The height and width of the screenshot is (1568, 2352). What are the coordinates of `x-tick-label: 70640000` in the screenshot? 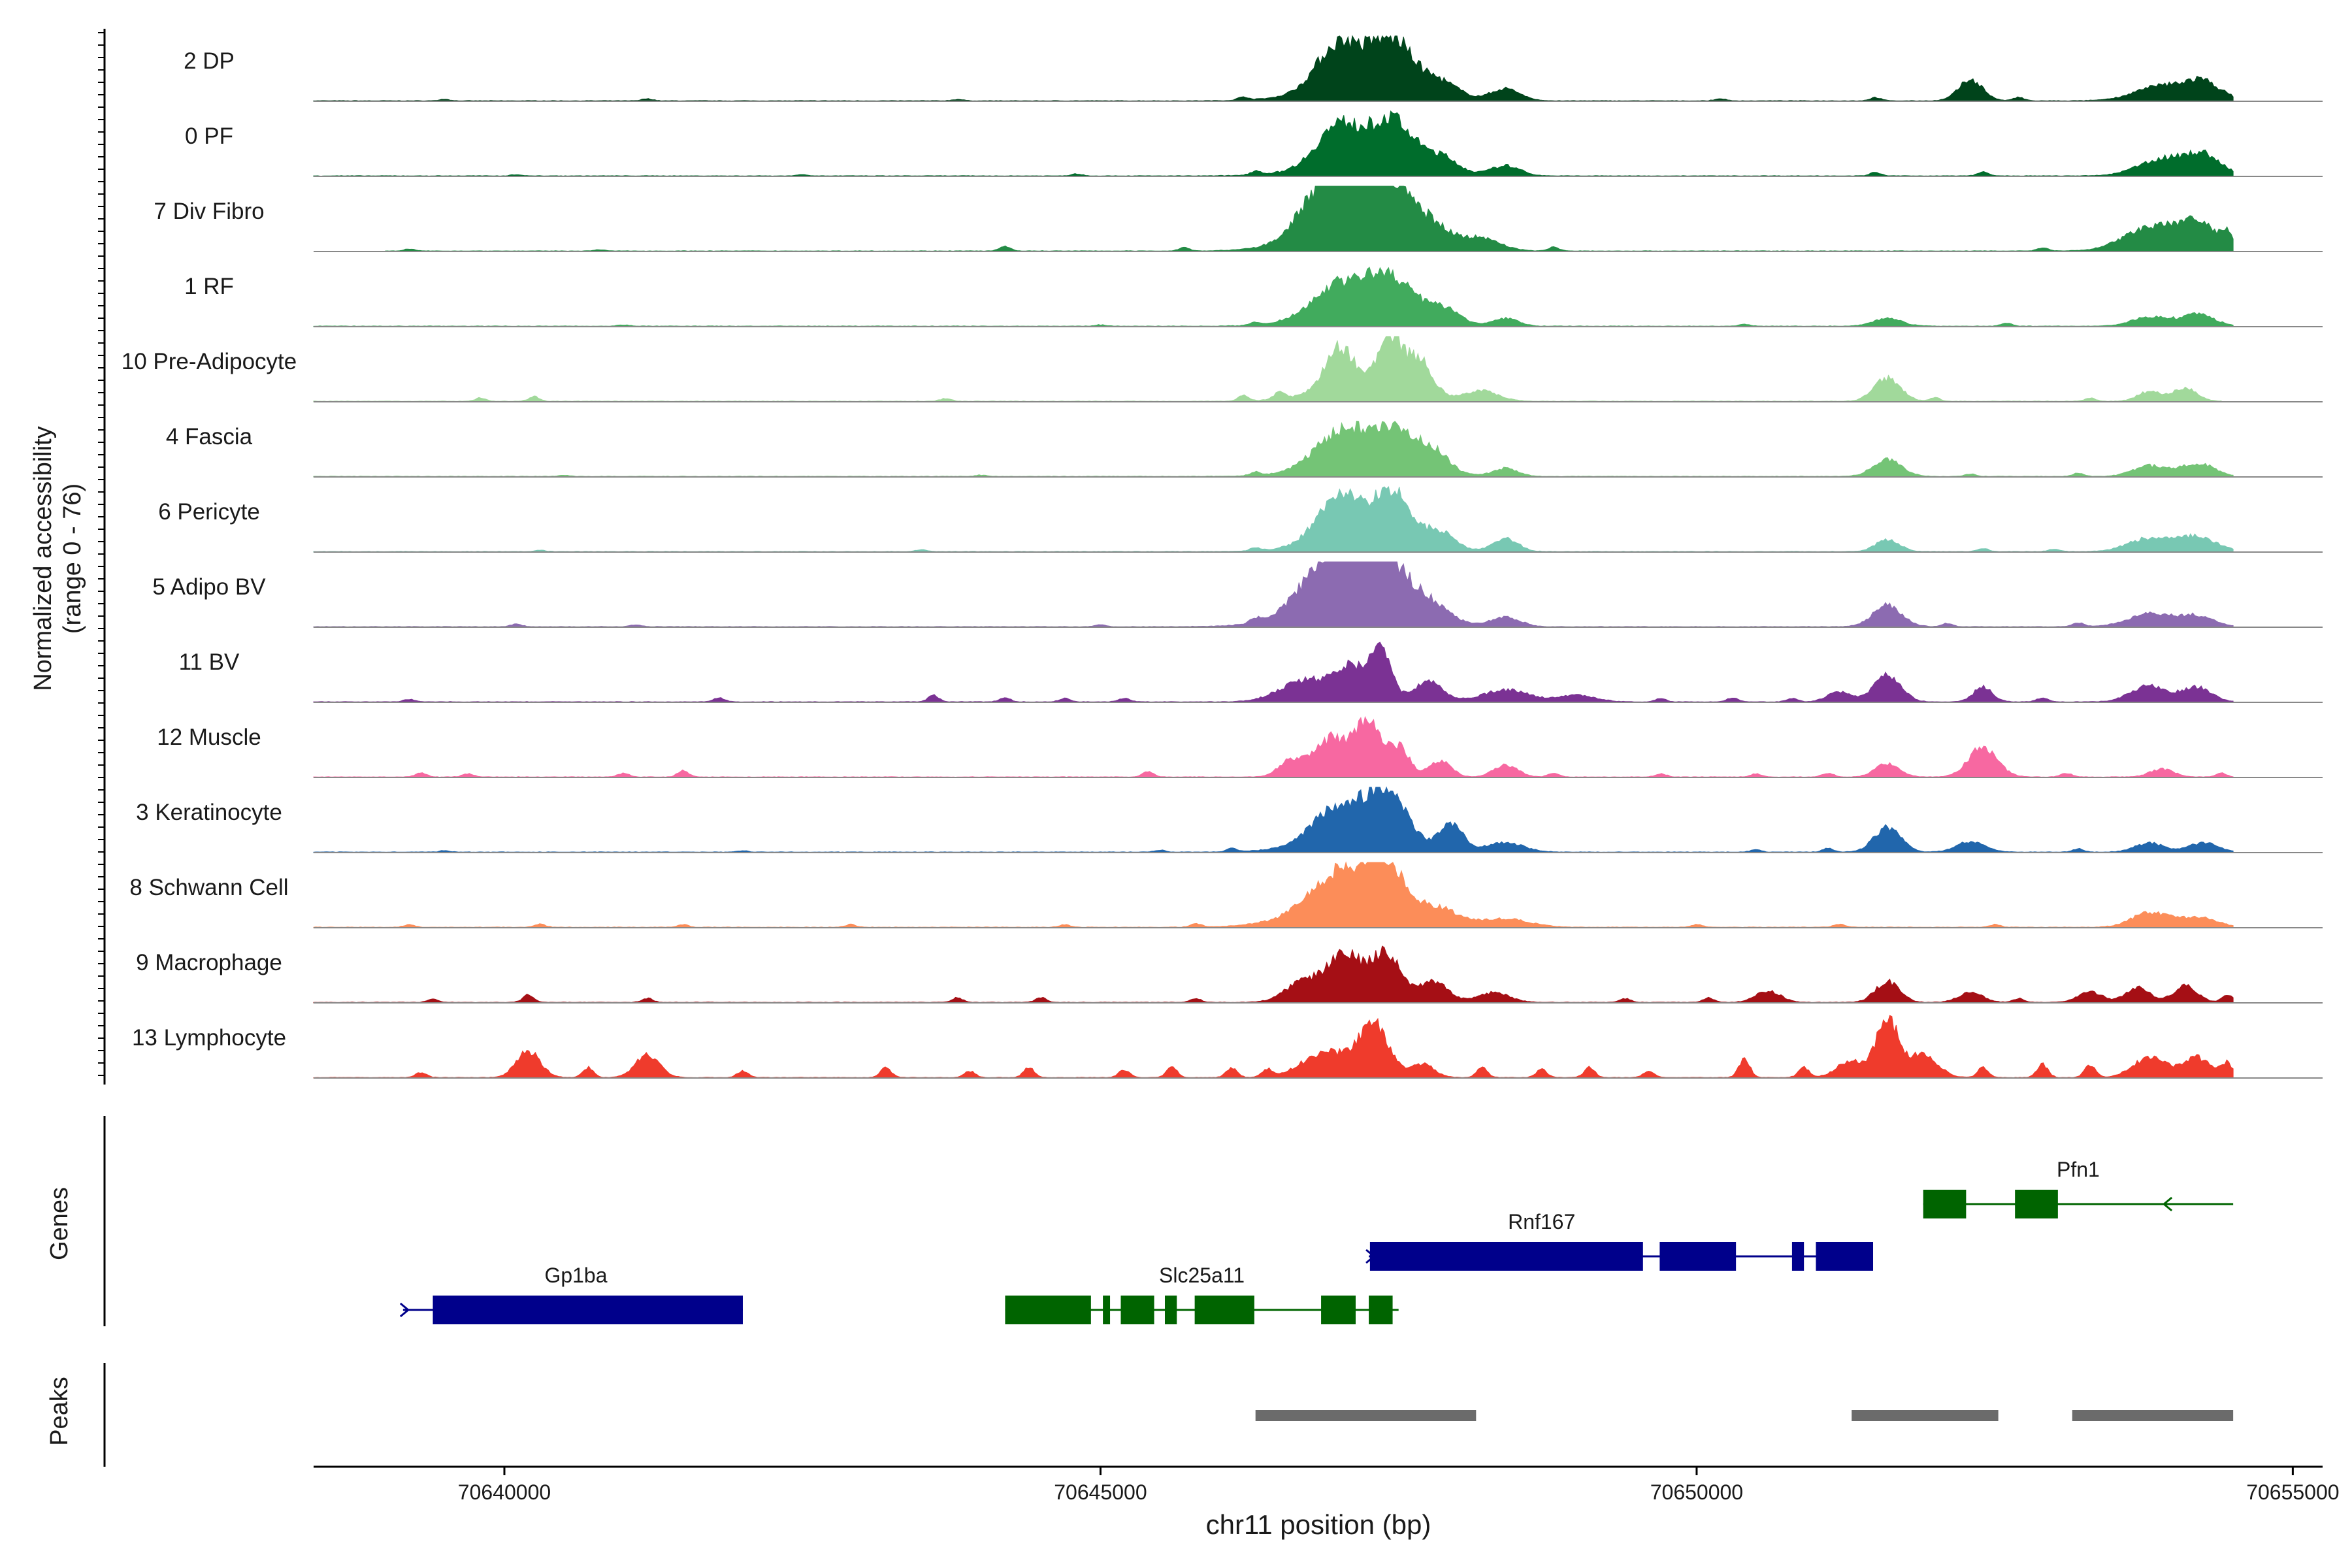 It's located at (504, 1492).